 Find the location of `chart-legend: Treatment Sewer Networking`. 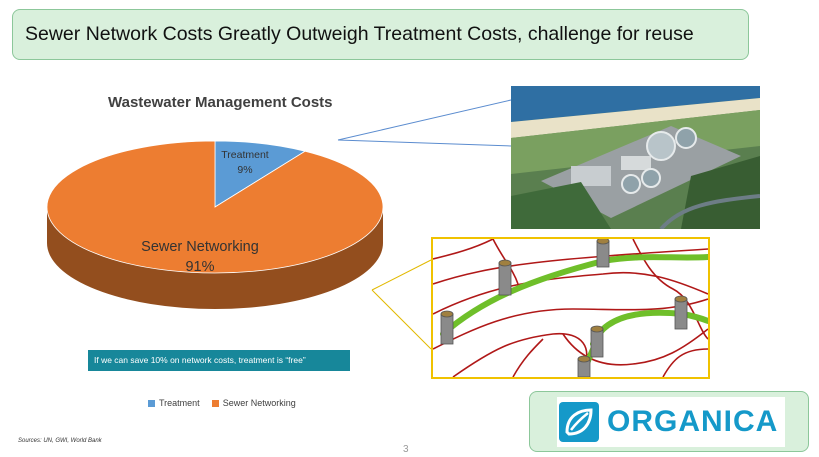

chart-legend: Treatment Sewer Networking is located at coordinates (222, 403).